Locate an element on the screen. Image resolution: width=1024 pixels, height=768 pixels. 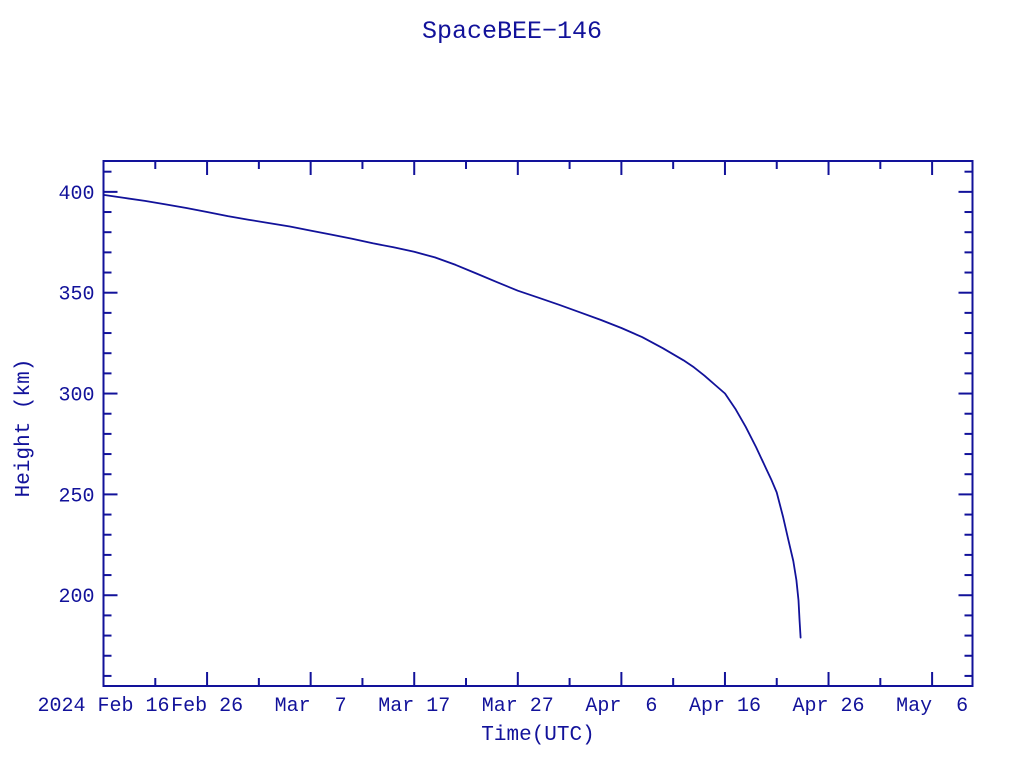
y-tick-label: 250 is located at coordinates (76, 496).